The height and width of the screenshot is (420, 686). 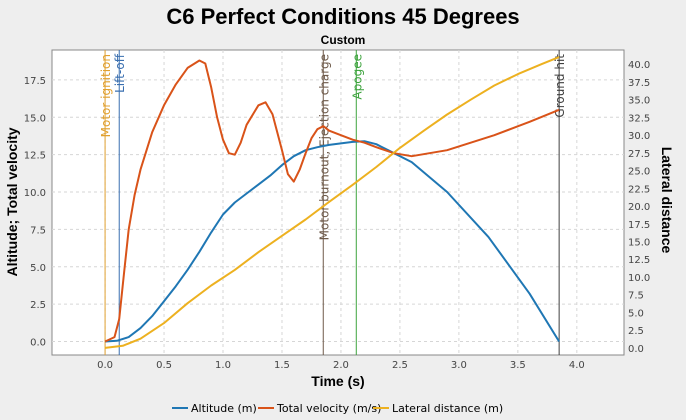 What do you see at coordinates (639, 189) in the screenshot?
I see `y-right-tick-label: 22.5` at bounding box center [639, 189].